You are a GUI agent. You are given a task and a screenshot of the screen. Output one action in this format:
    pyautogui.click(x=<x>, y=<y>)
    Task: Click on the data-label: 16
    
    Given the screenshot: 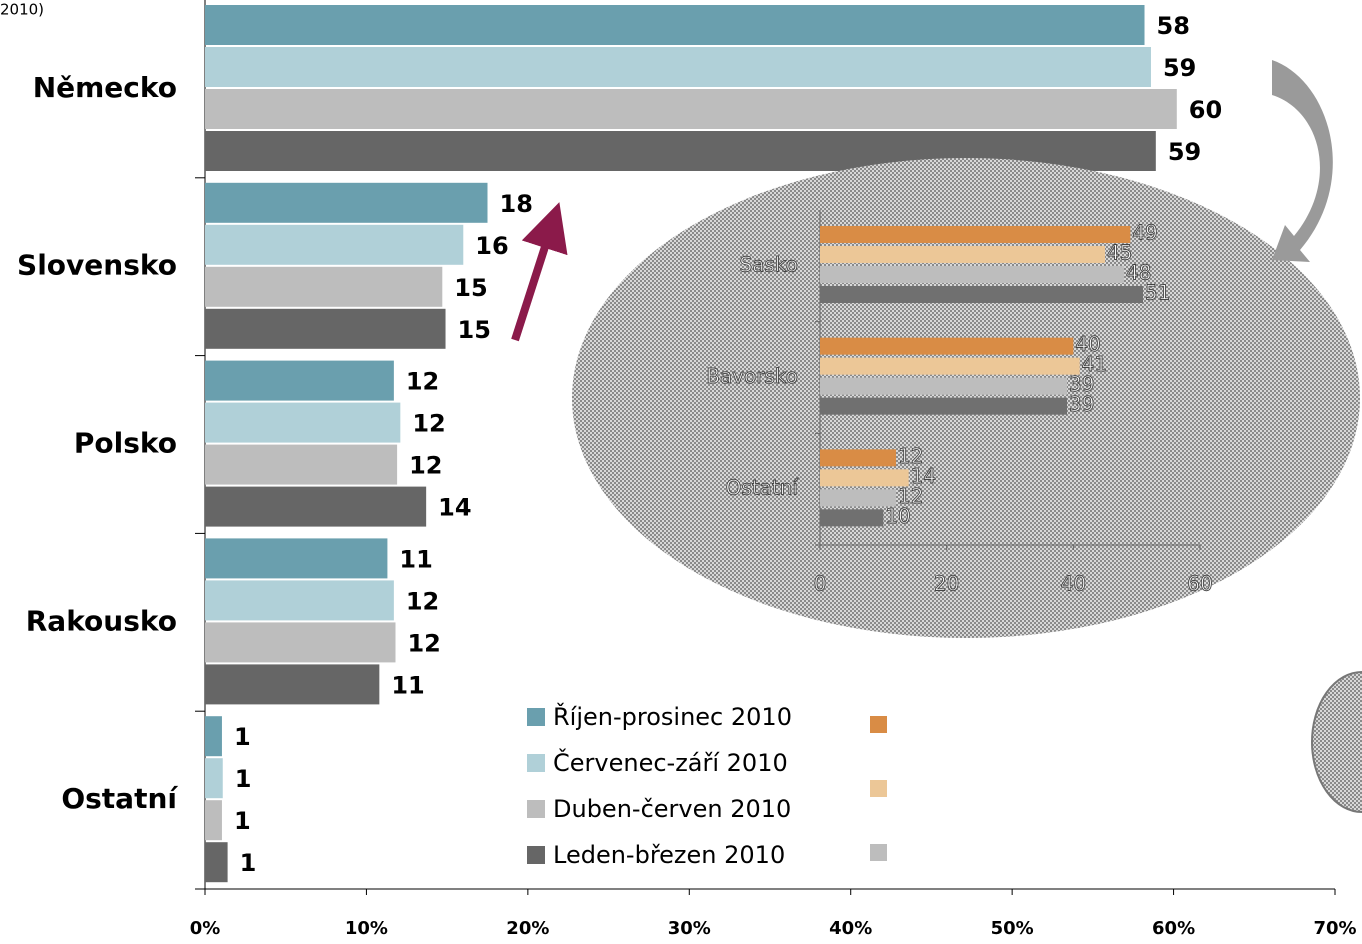 What is the action you would take?
    pyautogui.click(x=491, y=246)
    